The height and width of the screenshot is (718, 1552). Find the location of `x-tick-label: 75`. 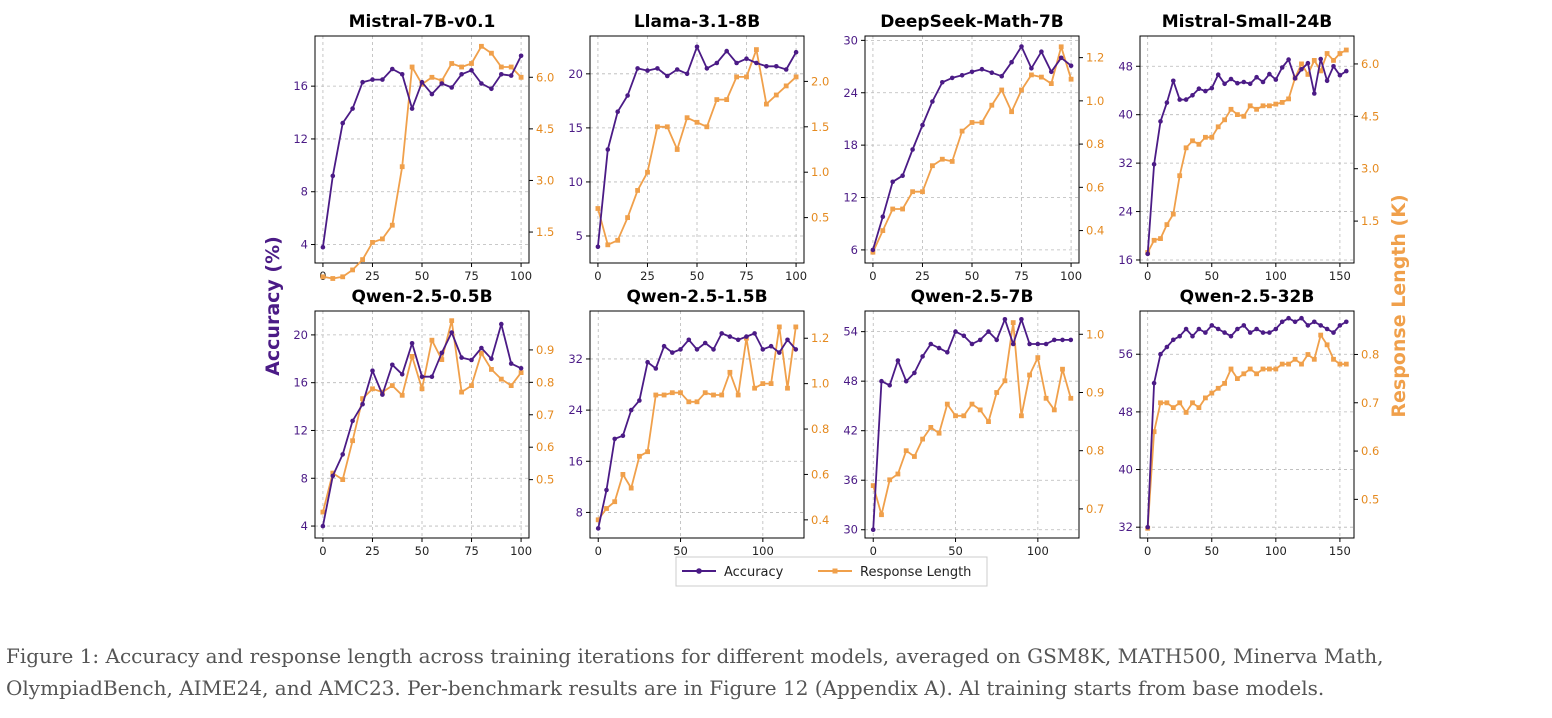

x-tick-label: 75 is located at coordinates (1021, 276).